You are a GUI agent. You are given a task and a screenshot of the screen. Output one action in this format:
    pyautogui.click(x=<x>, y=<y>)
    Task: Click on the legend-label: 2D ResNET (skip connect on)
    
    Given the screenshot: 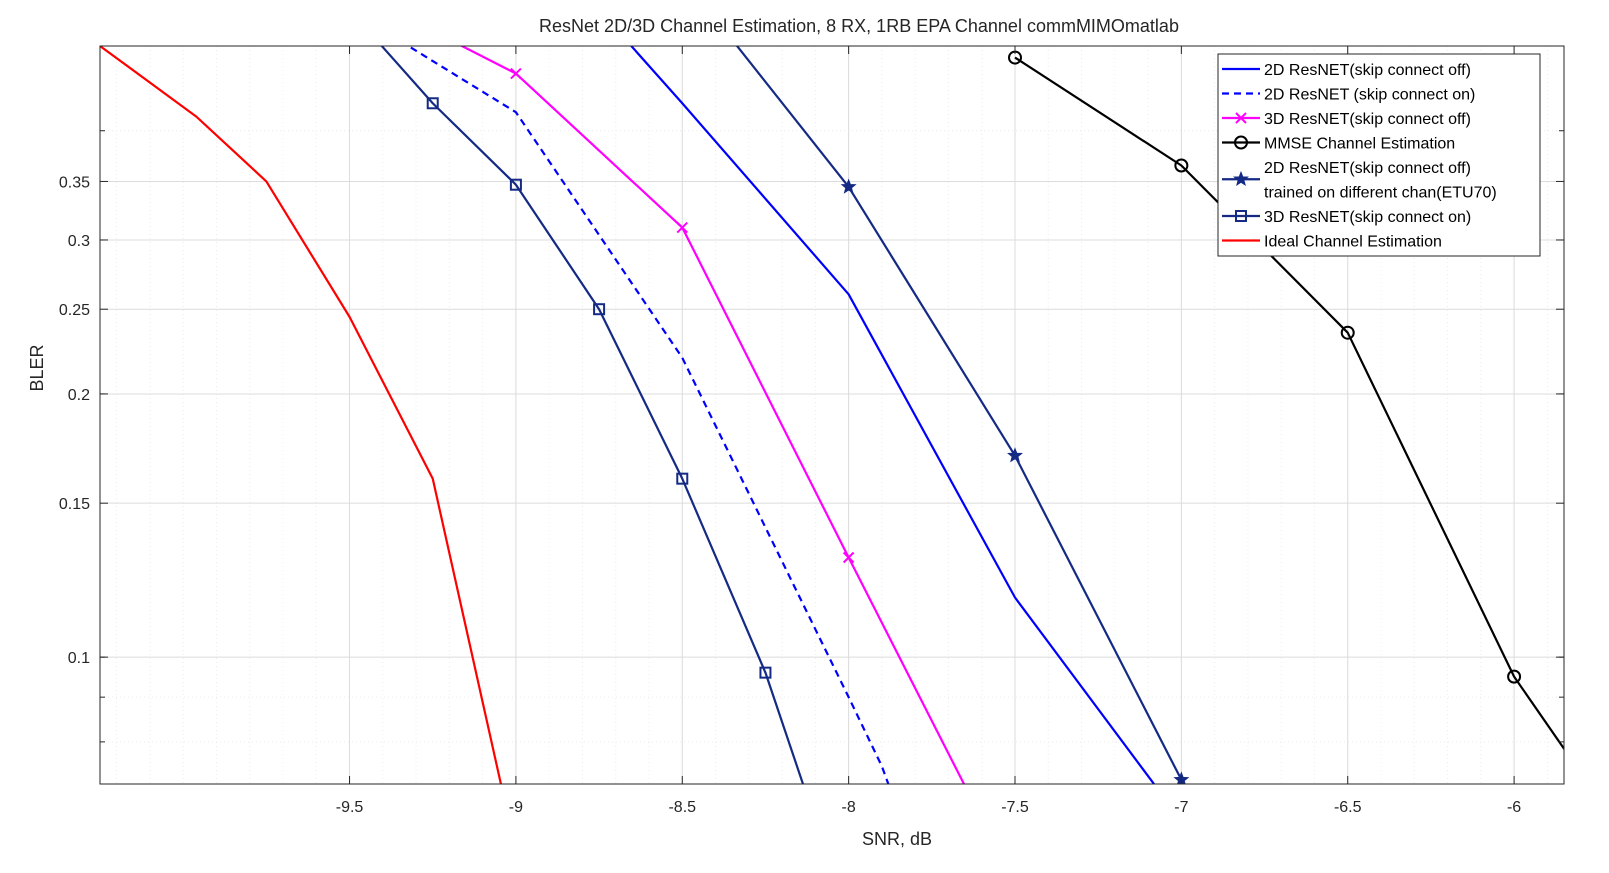 What is the action you would take?
    pyautogui.click(x=1369, y=95)
    